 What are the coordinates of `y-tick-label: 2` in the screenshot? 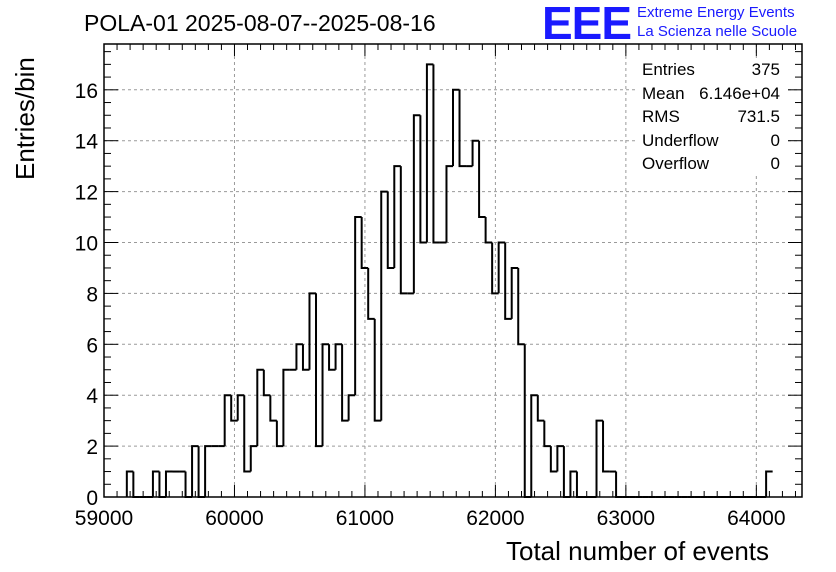 It's located at (92, 447).